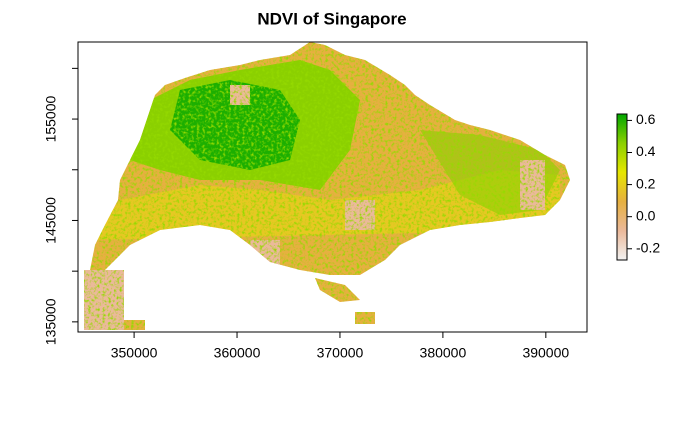 The width and height of the screenshot is (700, 437). Describe the element at coordinates (622, 187) in the screenshot. I see `colorbar` at that location.